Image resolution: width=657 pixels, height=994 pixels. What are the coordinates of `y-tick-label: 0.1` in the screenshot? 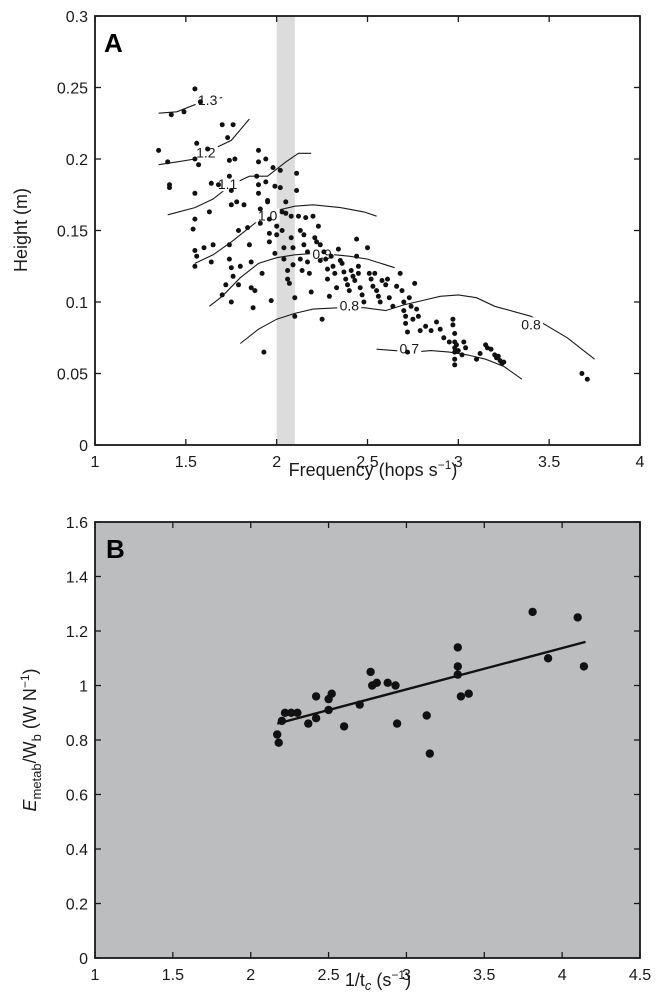 It's located at (77, 303).